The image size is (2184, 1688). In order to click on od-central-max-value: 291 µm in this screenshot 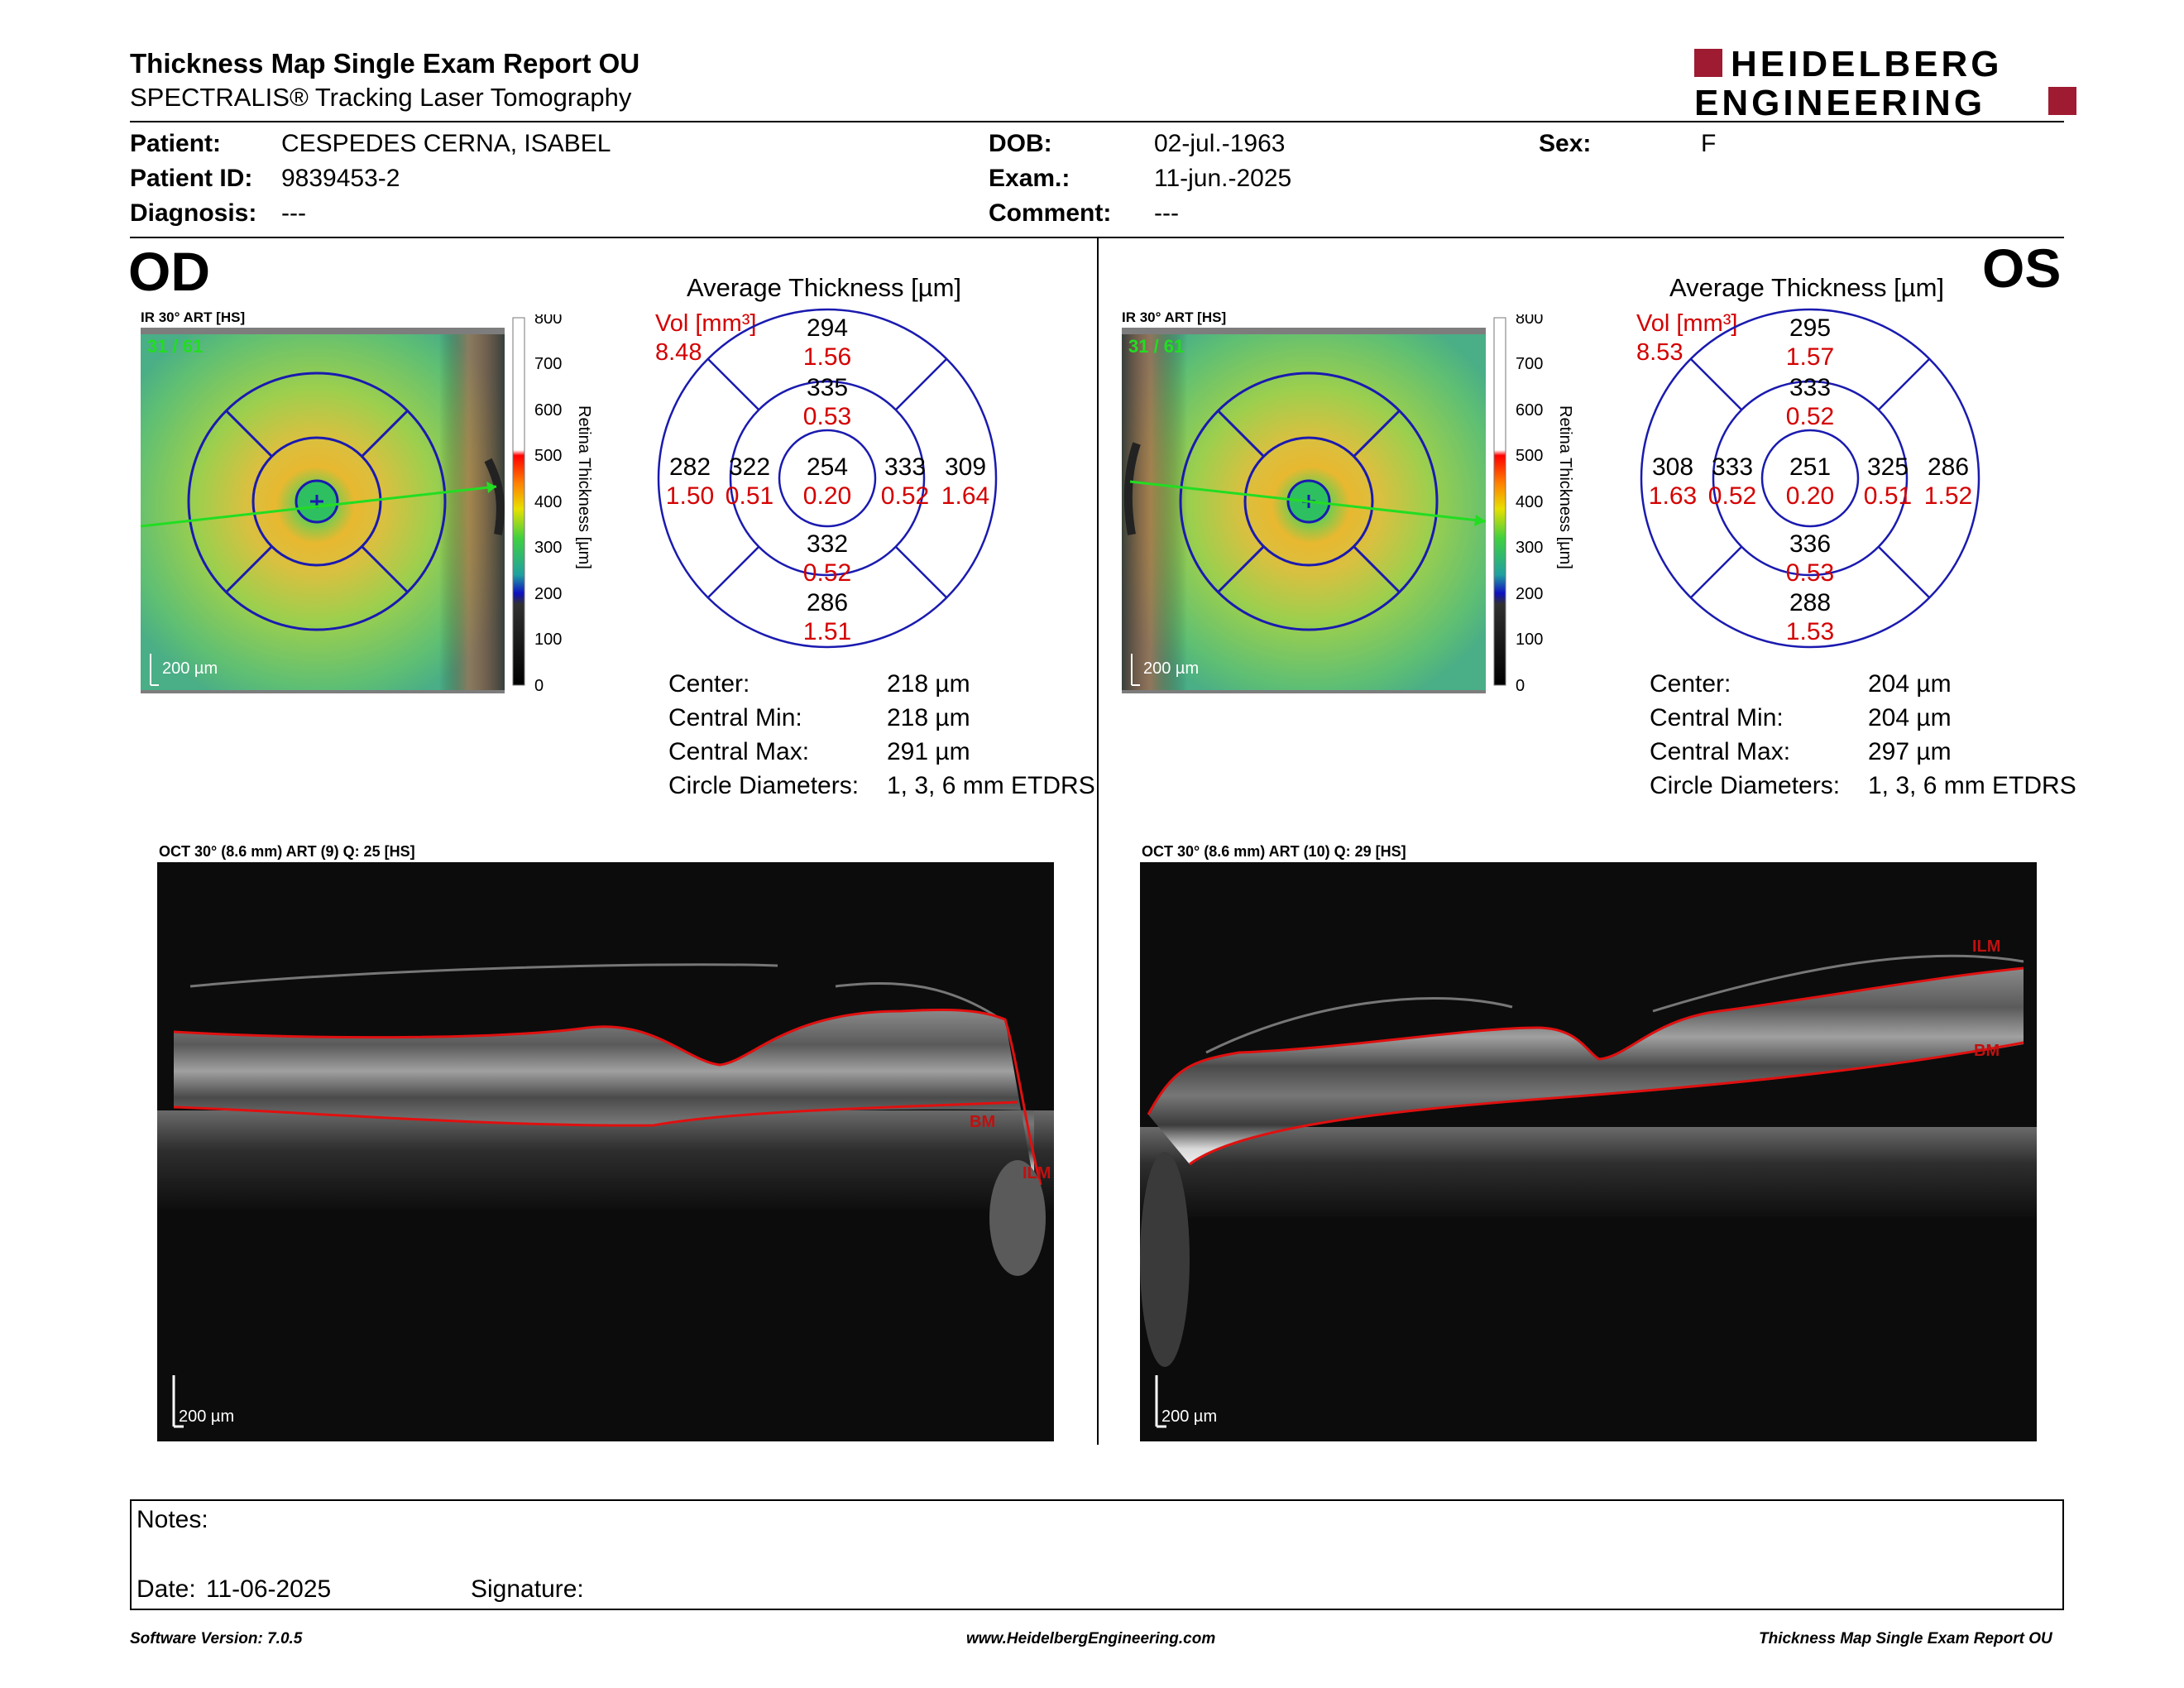, I will do `click(928, 751)`.